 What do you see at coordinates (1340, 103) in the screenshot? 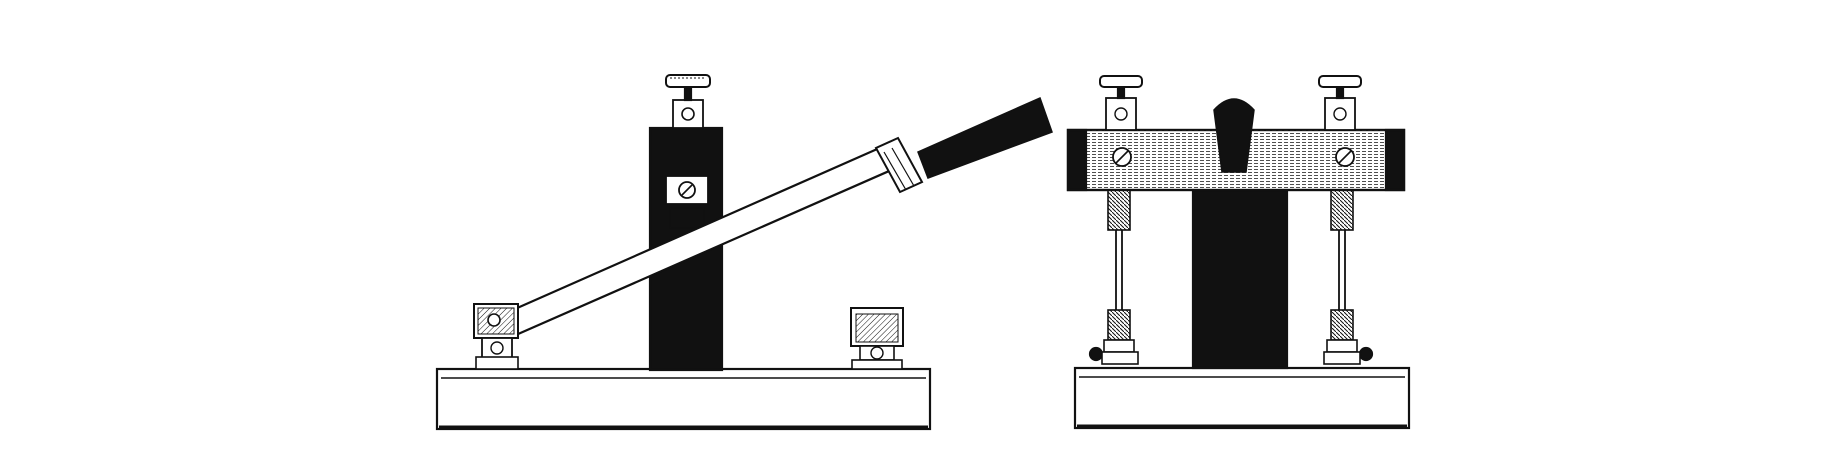
I see `end-right-binding-post` at bounding box center [1340, 103].